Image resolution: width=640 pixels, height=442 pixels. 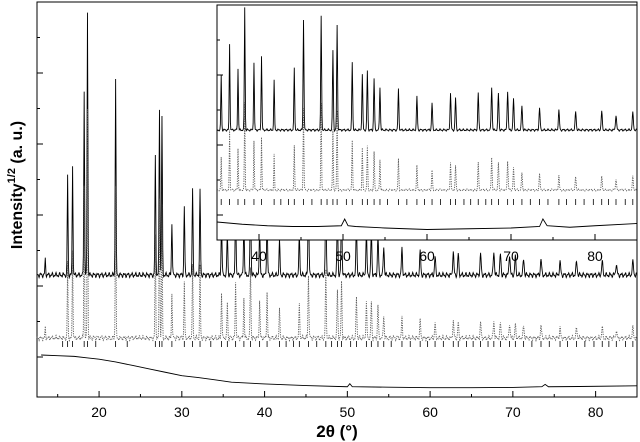 What do you see at coordinates (17, 144) in the screenshot?
I see `y-axis-title-suffix: (a. u.)` at bounding box center [17, 144].